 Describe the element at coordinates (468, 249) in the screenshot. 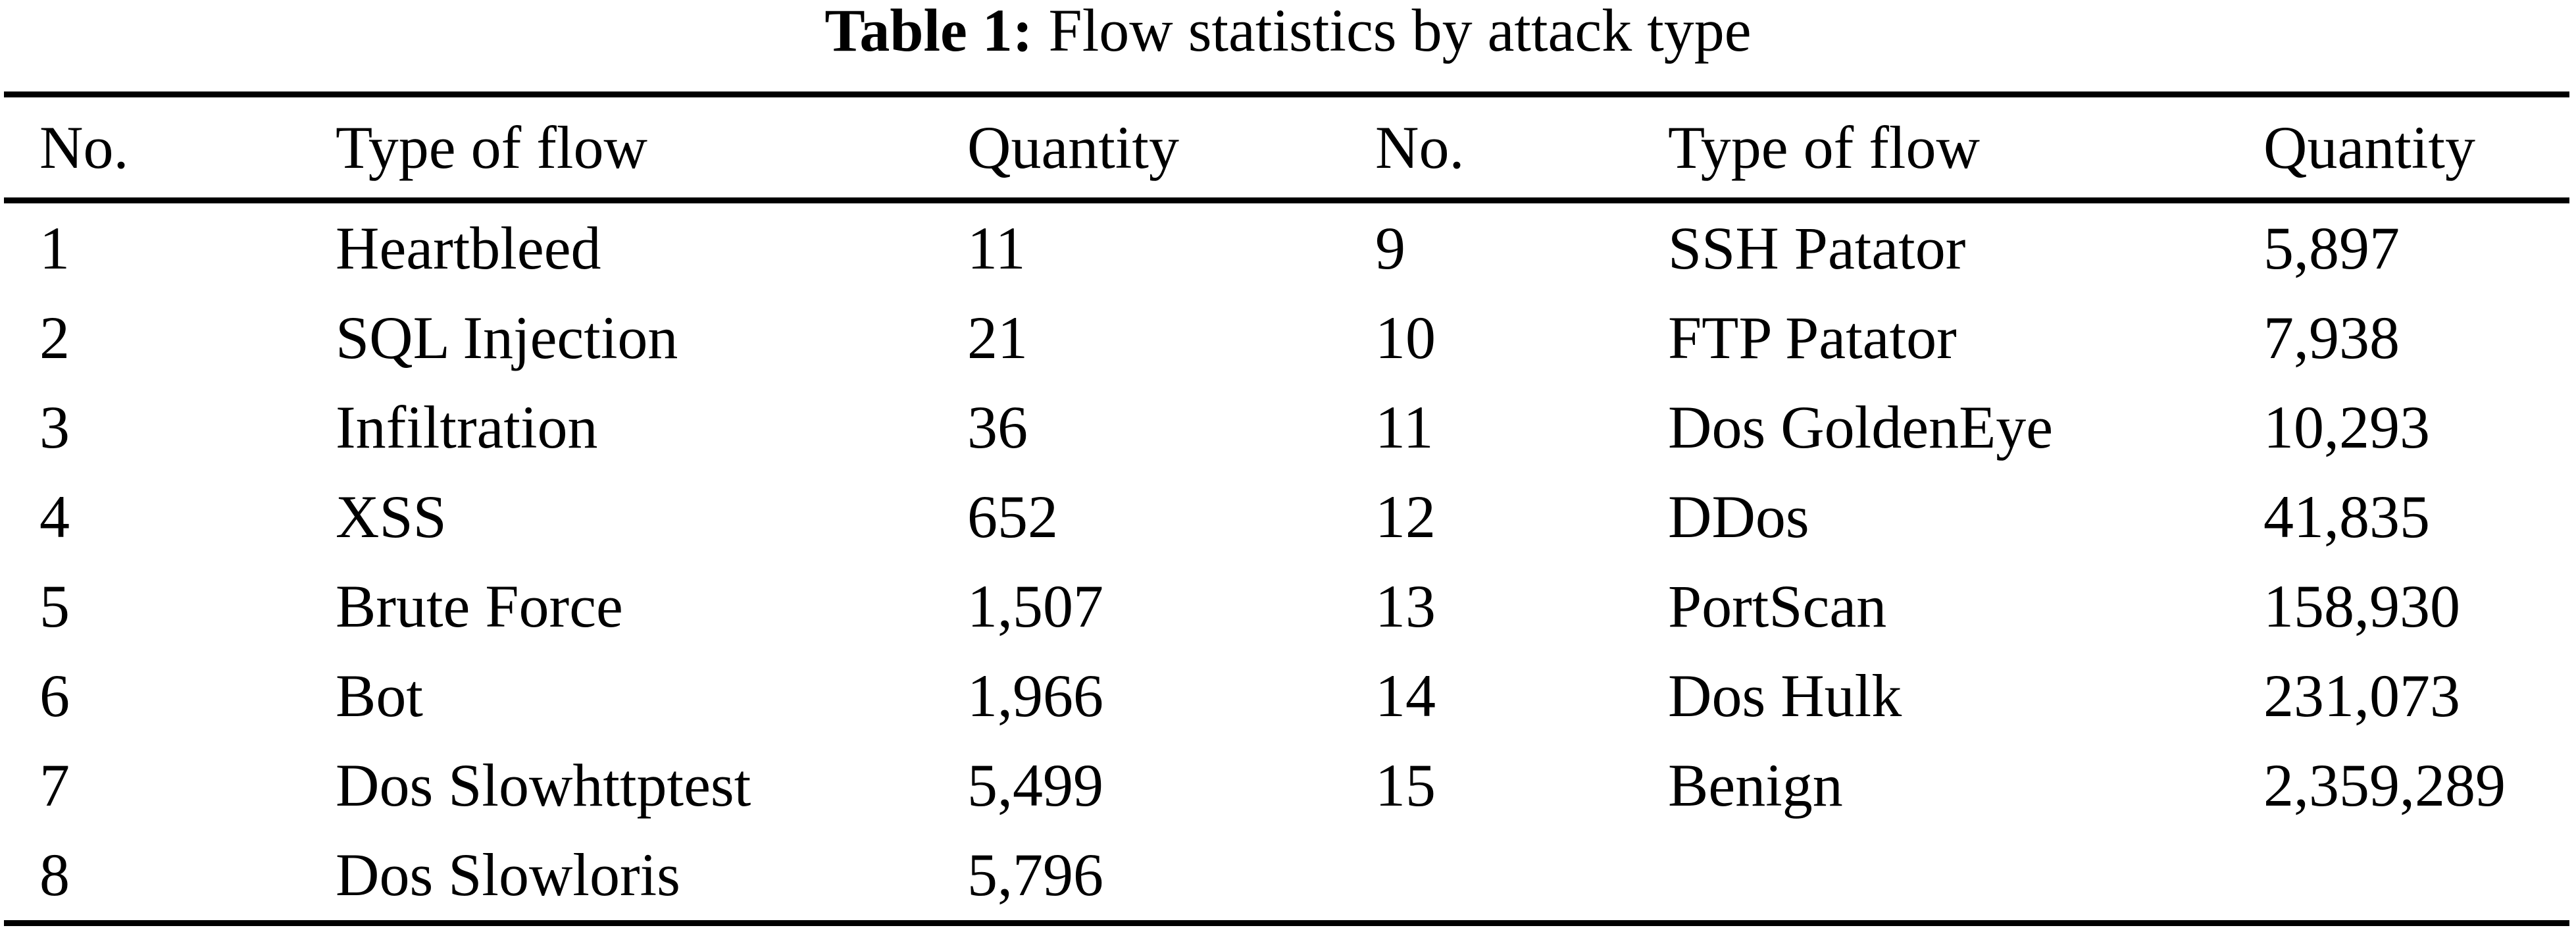

I see `cell-type-of-flow: Heartbleed` at that location.